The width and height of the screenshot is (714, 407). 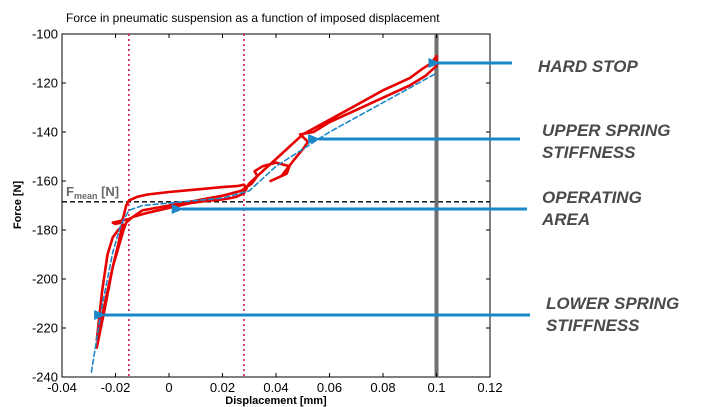 I want to click on y-tick-label: -100, so click(x=45, y=34).